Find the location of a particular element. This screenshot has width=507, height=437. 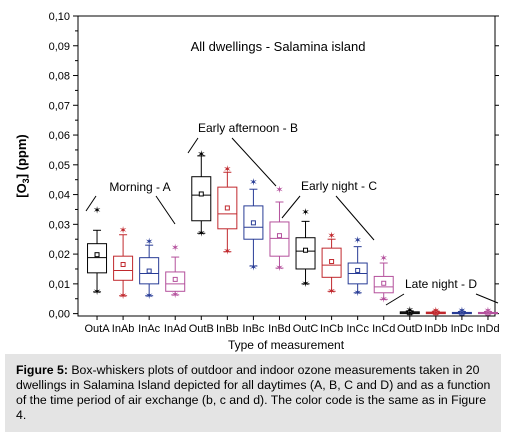

box-OutB: ✶✶ is located at coordinates (201, 194).